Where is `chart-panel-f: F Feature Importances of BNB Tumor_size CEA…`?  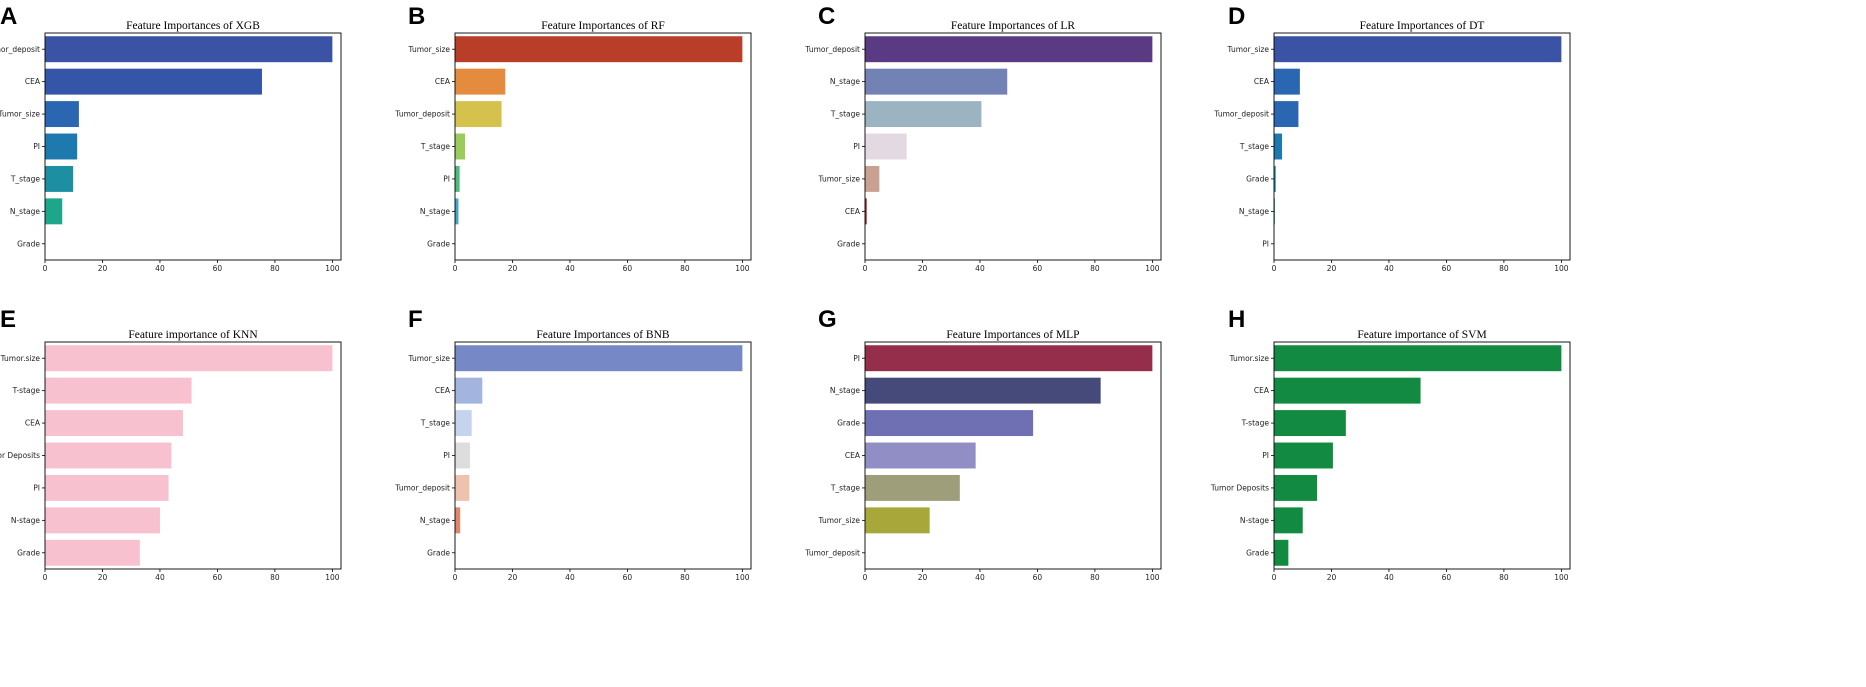
chart-panel-f: F Feature Importances of BNB Tumor_size CEA… is located at coordinates (573, 444).